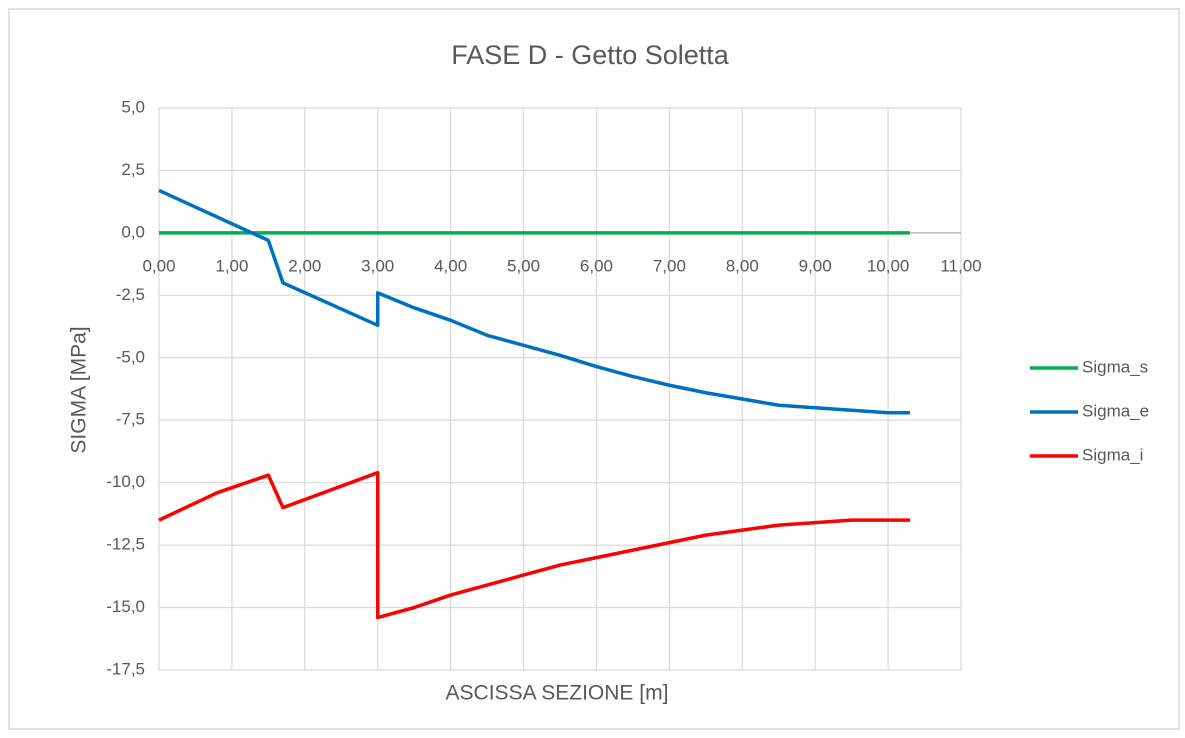 Image resolution: width=1185 pixels, height=738 pixels. What do you see at coordinates (130, 294) in the screenshot?
I see `y-tick-label: -2,5` at bounding box center [130, 294].